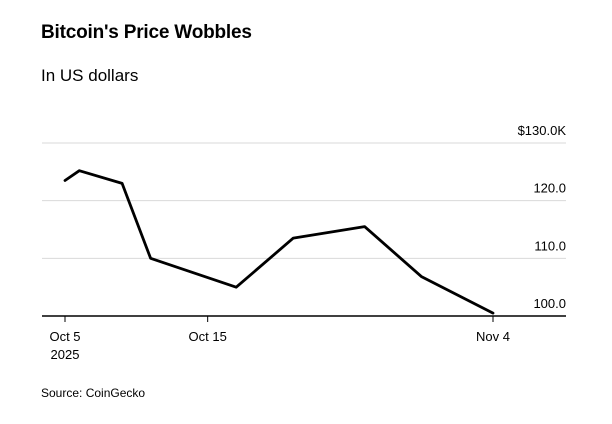 The width and height of the screenshot is (612, 424). I want to click on x-tick-label: Oct 5, so click(64, 336).